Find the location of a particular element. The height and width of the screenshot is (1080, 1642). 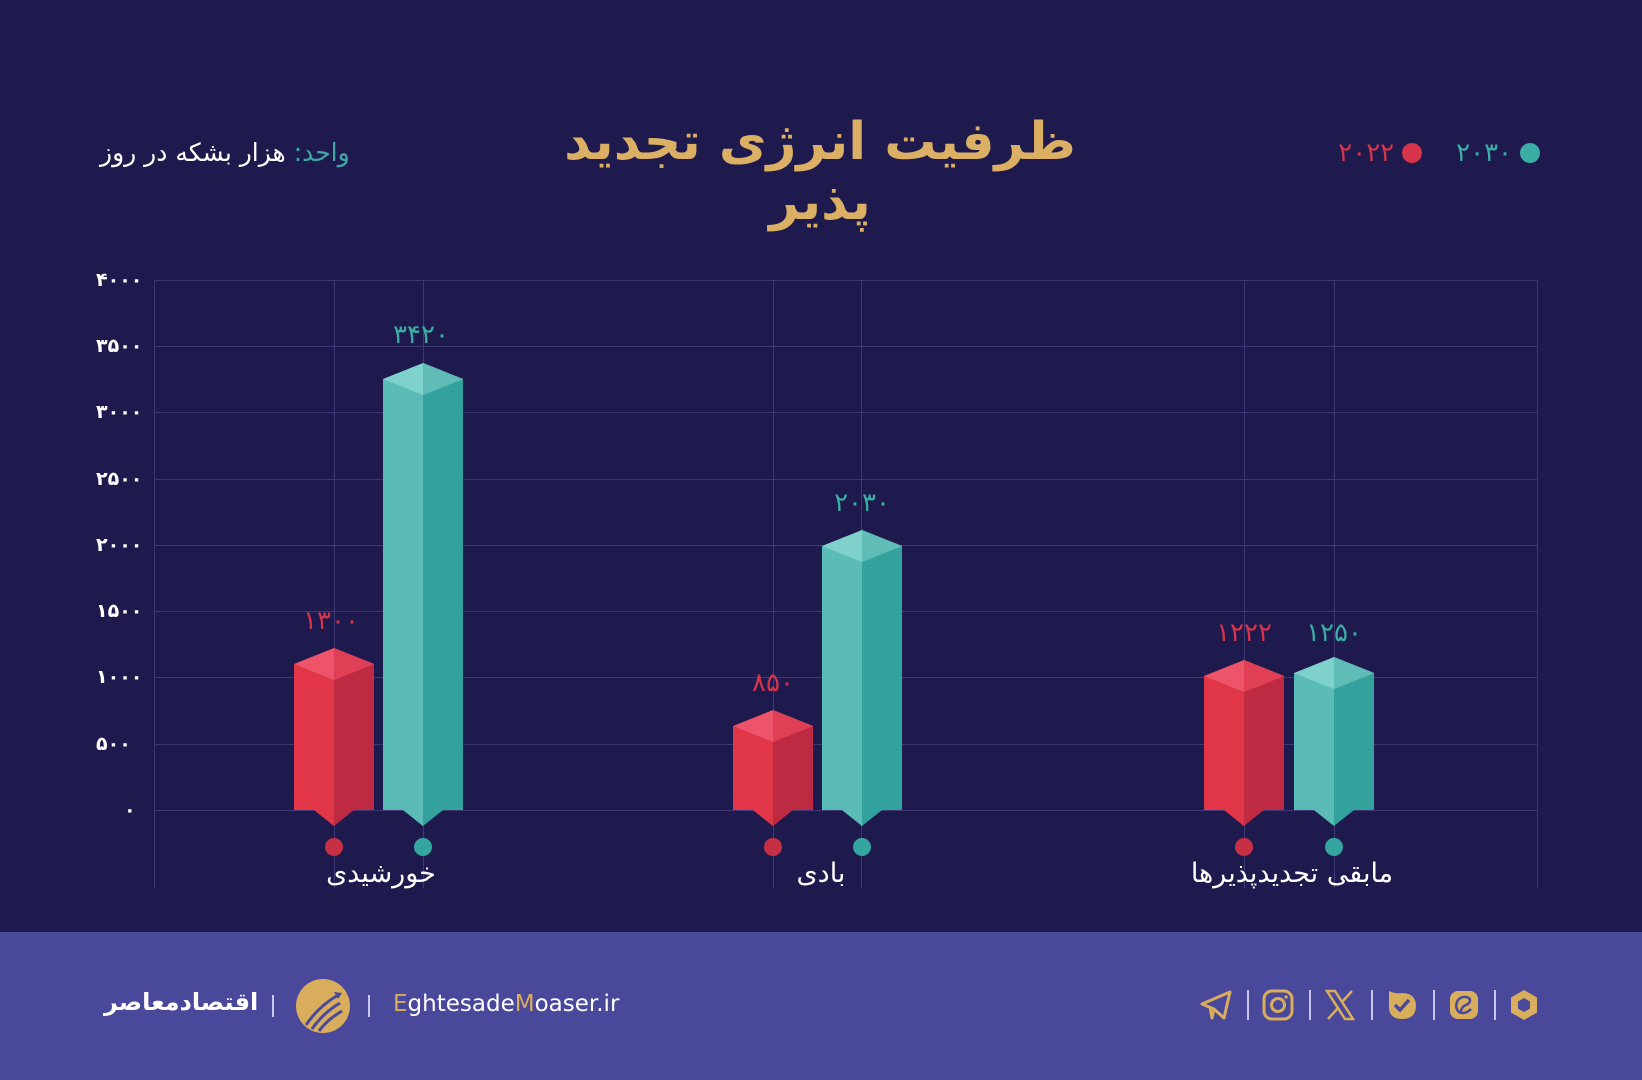

rubika-icon is located at coordinates (1524, 1005).